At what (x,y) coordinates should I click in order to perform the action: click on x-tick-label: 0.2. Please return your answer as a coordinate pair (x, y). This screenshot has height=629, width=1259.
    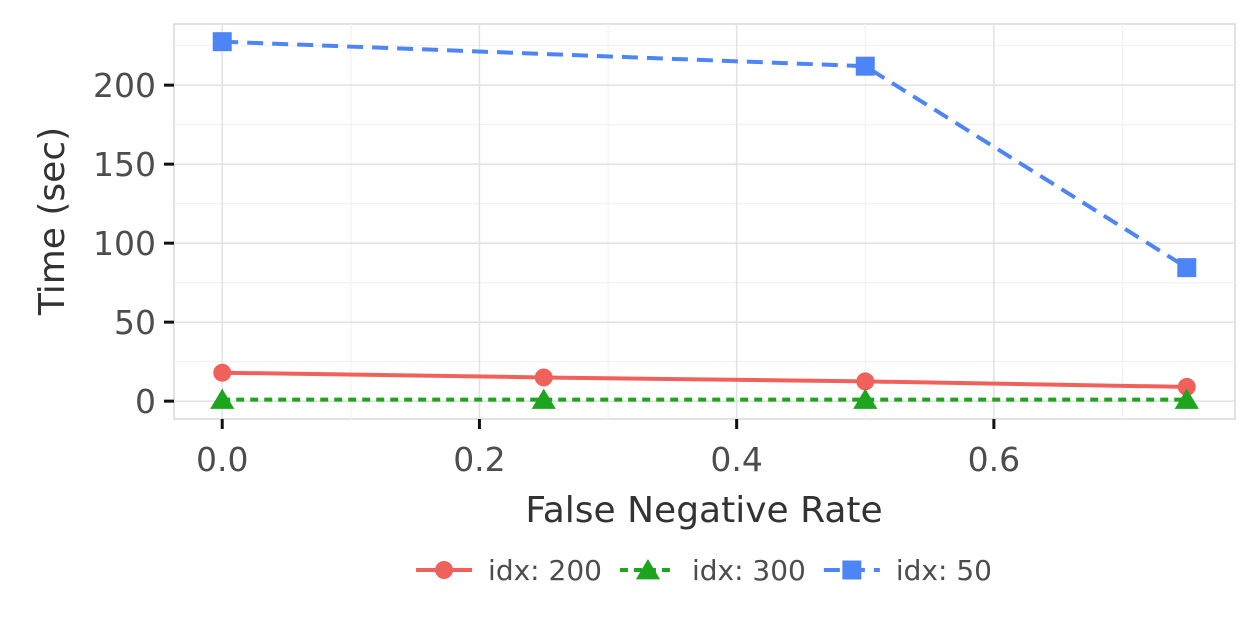
    Looking at the image, I should click on (479, 459).